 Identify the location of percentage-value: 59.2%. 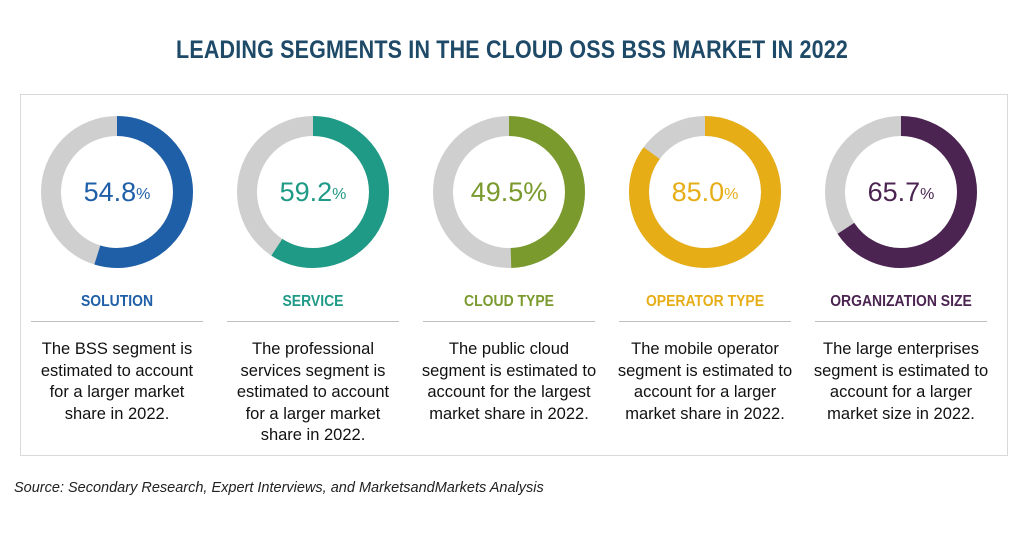
(313, 192).